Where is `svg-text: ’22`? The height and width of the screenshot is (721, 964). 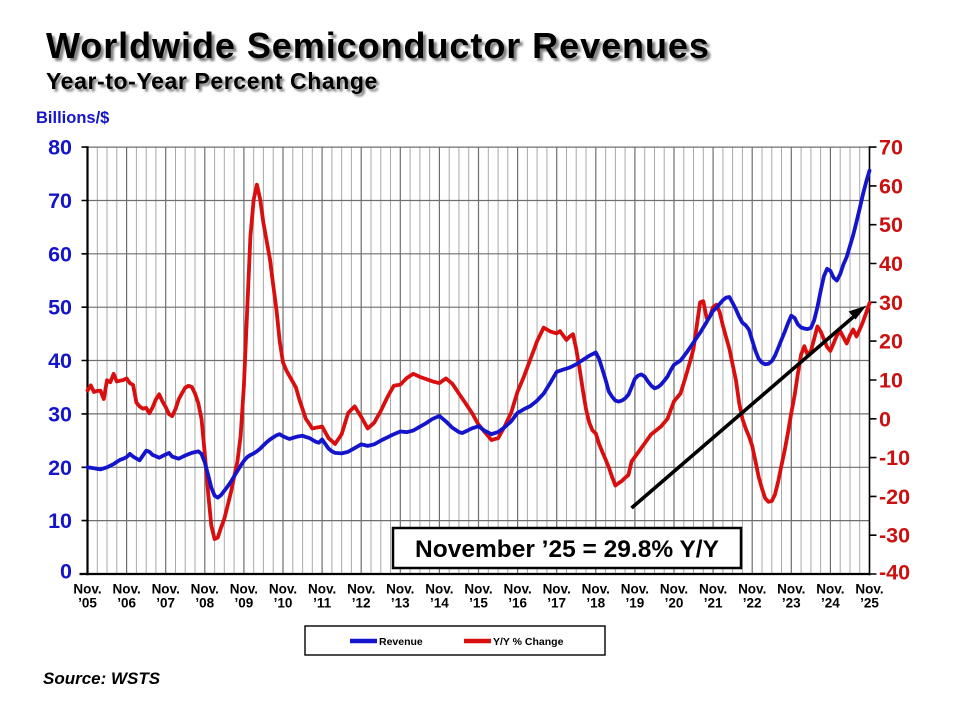
svg-text: ’22 is located at coordinates (752, 603).